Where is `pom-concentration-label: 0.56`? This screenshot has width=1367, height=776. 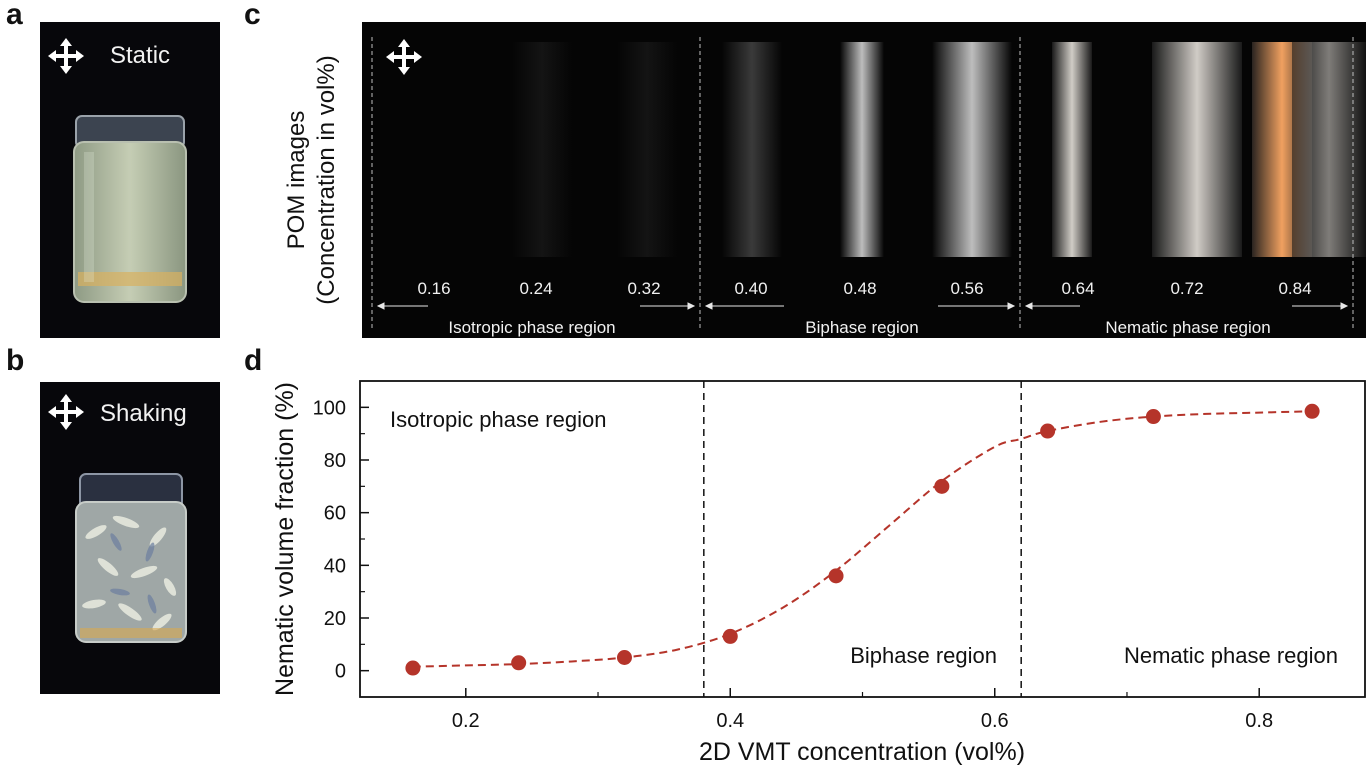 pom-concentration-label: 0.56 is located at coordinates (967, 288).